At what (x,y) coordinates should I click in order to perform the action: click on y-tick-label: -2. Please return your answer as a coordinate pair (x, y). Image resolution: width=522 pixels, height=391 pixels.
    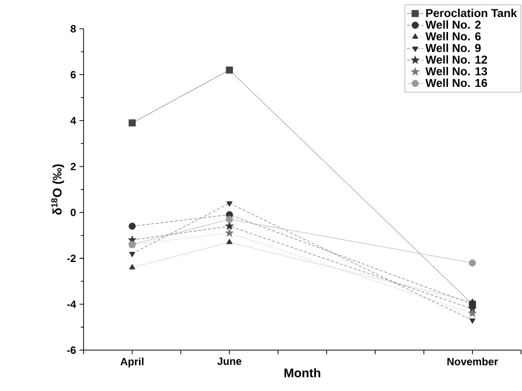
    Looking at the image, I should click on (71, 258).